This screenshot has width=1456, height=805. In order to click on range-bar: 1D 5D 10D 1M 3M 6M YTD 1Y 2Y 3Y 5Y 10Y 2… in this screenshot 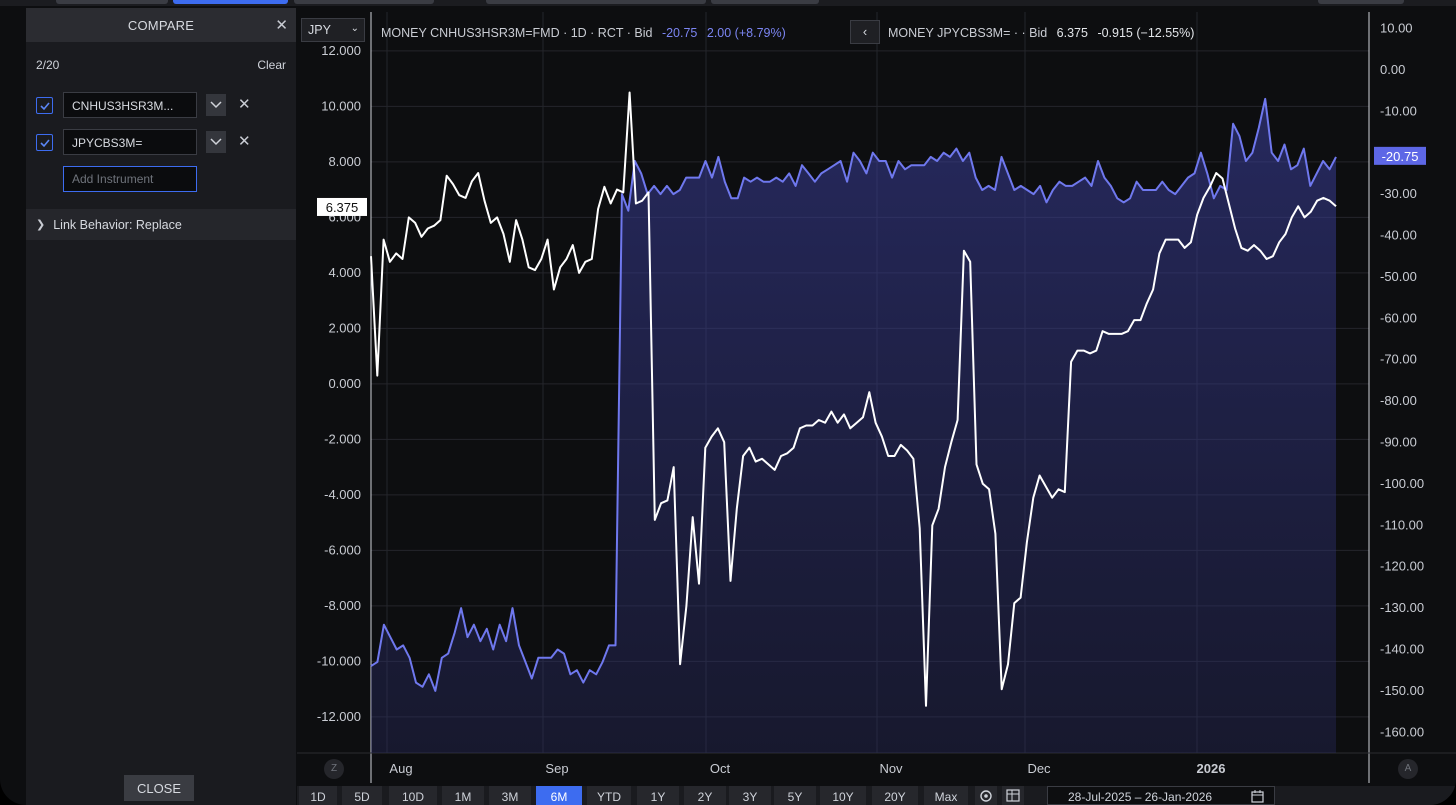, I will do `click(876, 795)`.